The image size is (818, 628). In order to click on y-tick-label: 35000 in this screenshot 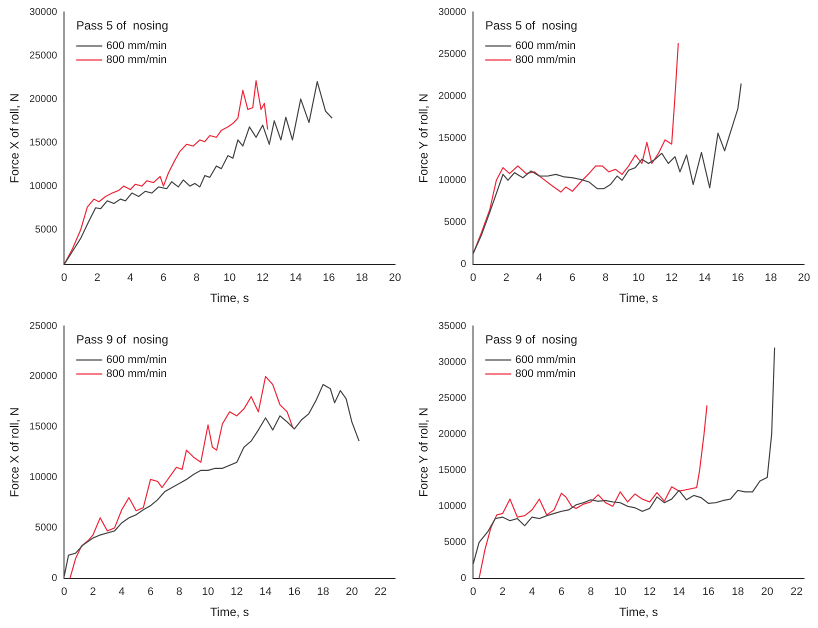, I will do `click(452, 326)`.